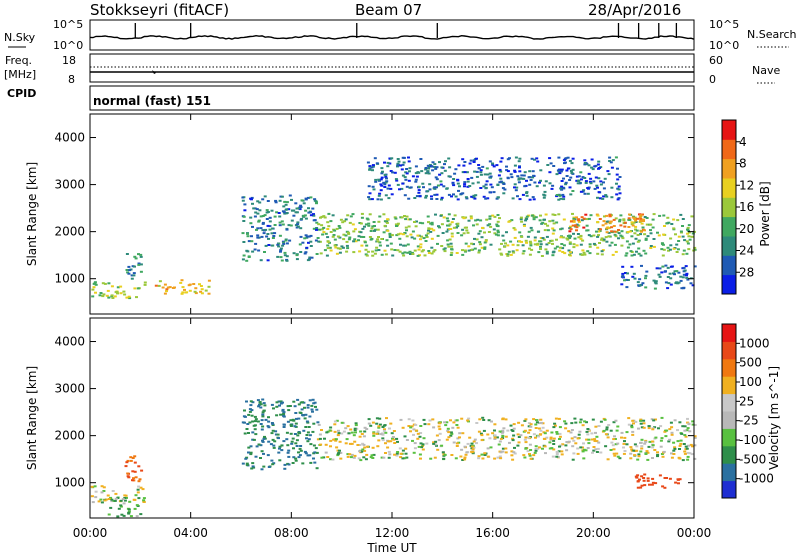  I want to click on x-tick-label: 04:00, so click(190, 533).